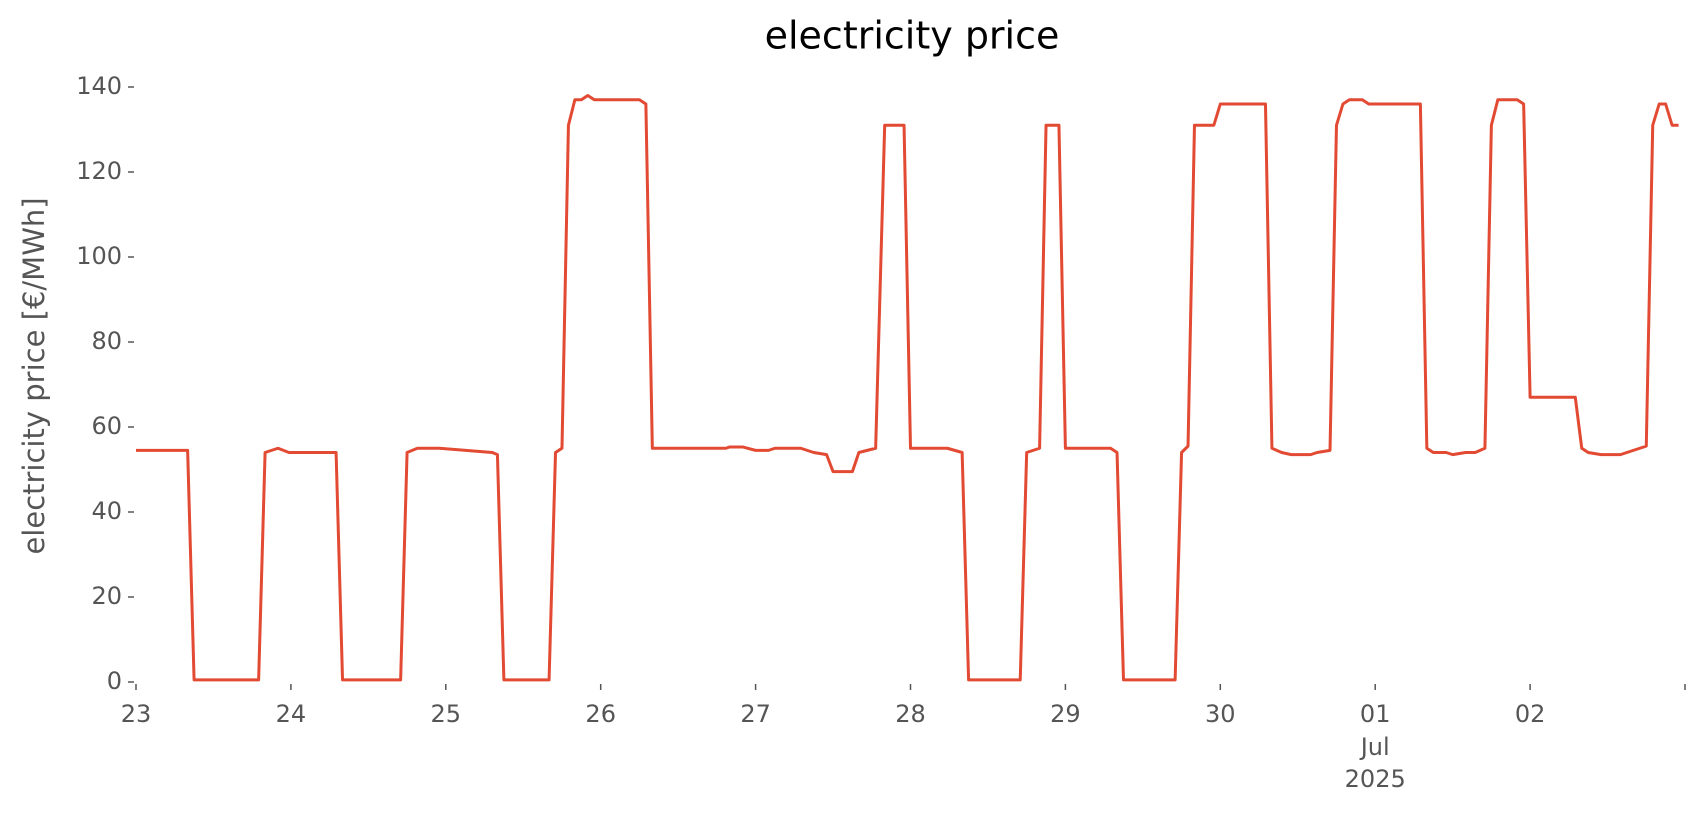 The height and width of the screenshot is (815, 1706). I want to click on x-tick-month: Jul, so click(1374, 747).